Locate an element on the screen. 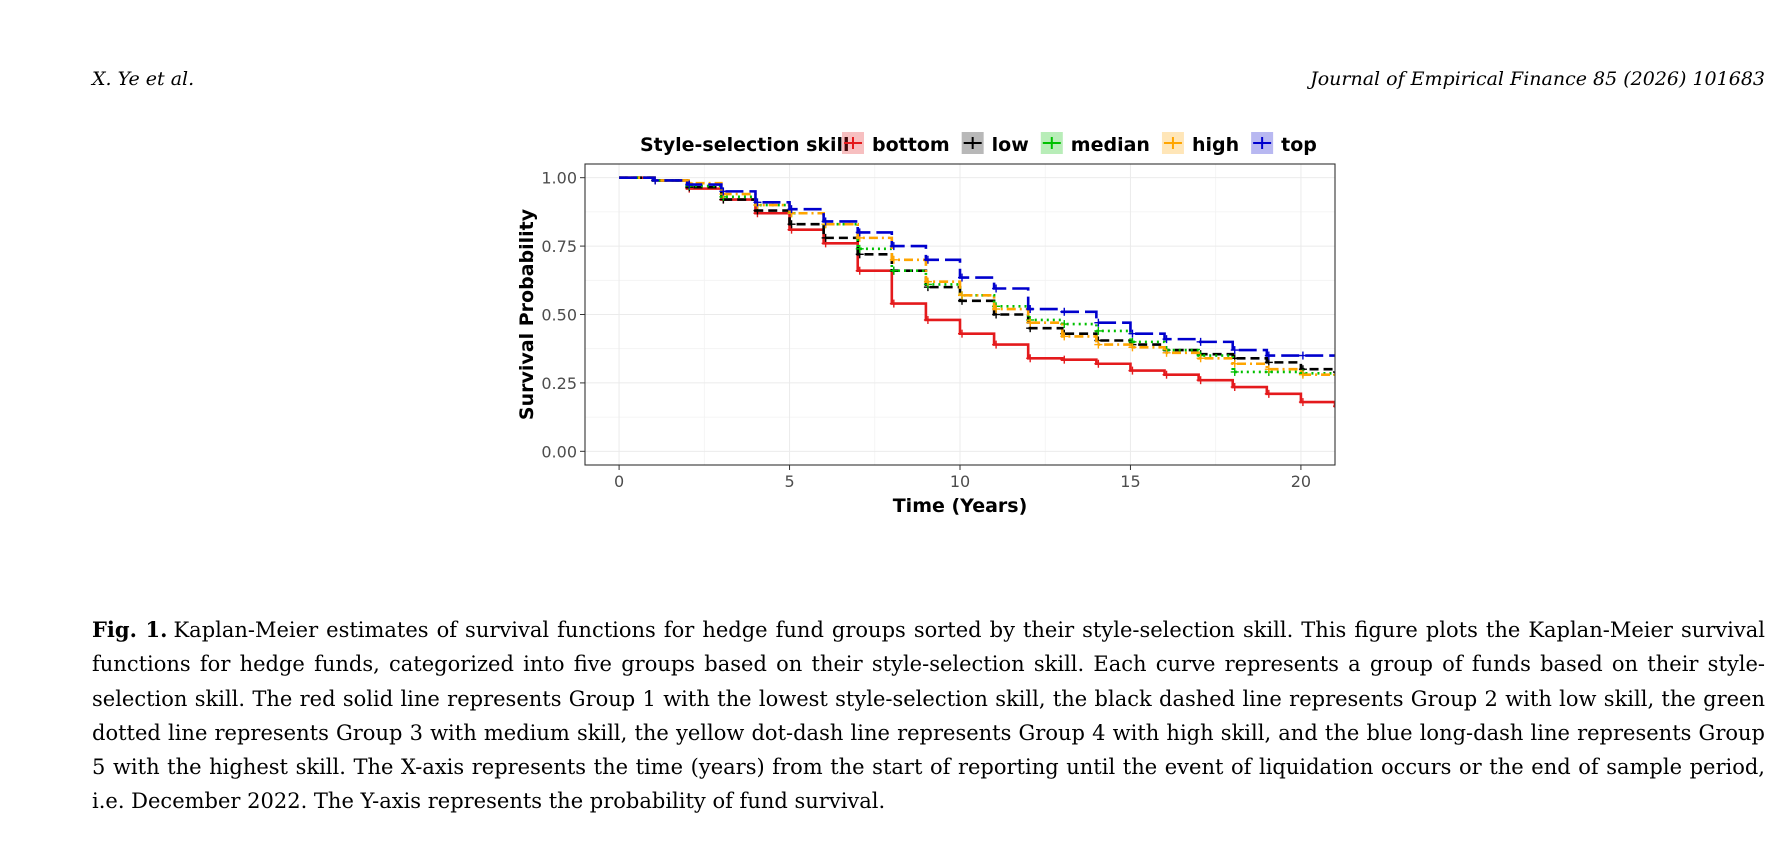 The width and height of the screenshot is (1790, 862). y-tick-label: 0.00 is located at coordinates (559, 451).